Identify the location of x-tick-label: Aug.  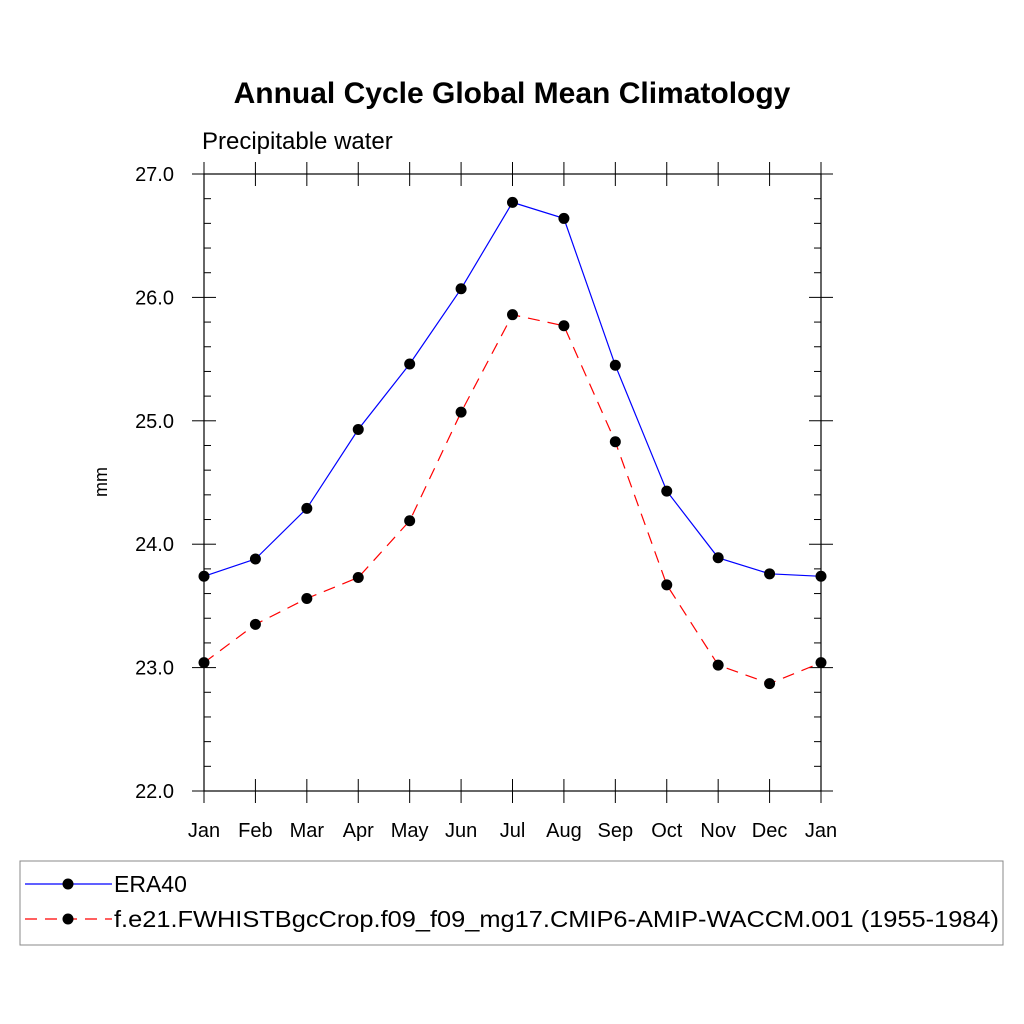
(564, 831).